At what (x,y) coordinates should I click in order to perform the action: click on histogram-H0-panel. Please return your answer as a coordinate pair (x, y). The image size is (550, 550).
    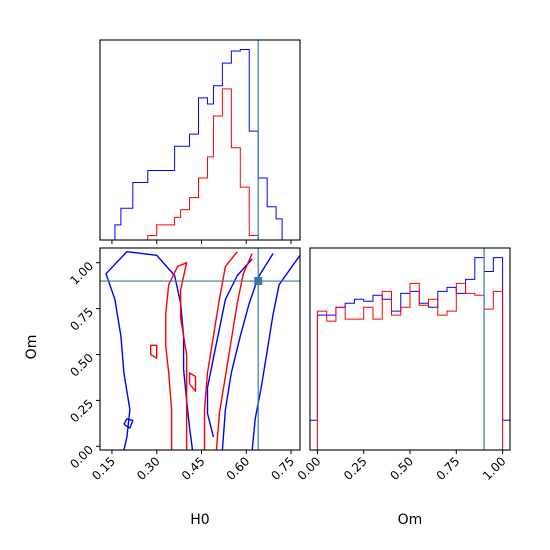
    Looking at the image, I should click on (200, 141).